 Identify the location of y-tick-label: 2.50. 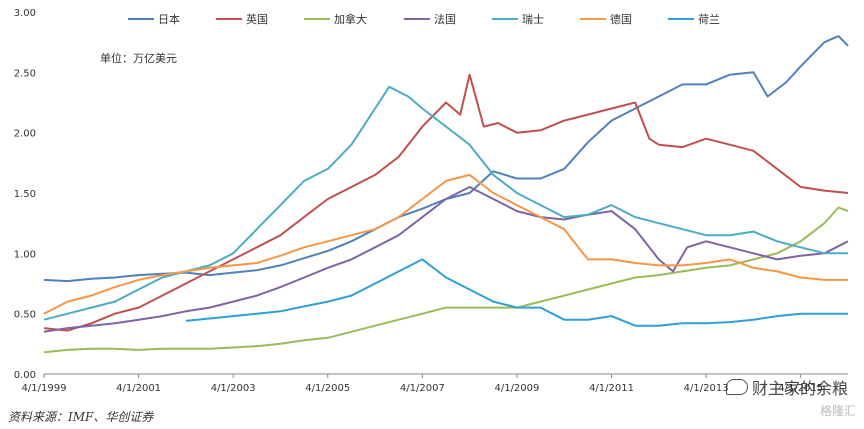
(25, 73).